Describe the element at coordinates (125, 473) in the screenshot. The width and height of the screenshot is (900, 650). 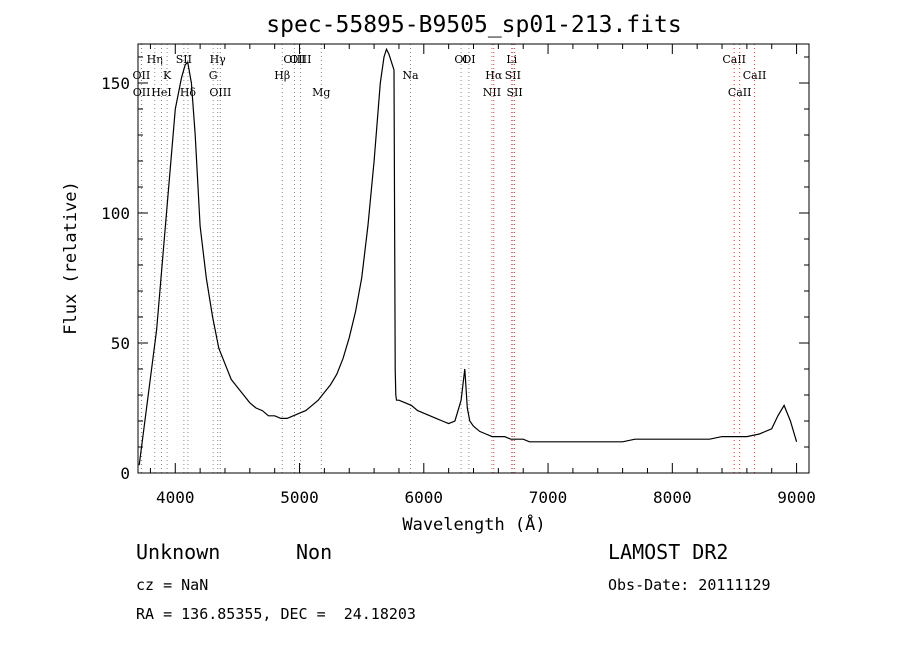
I see `y-tick-label: 0` at that location.